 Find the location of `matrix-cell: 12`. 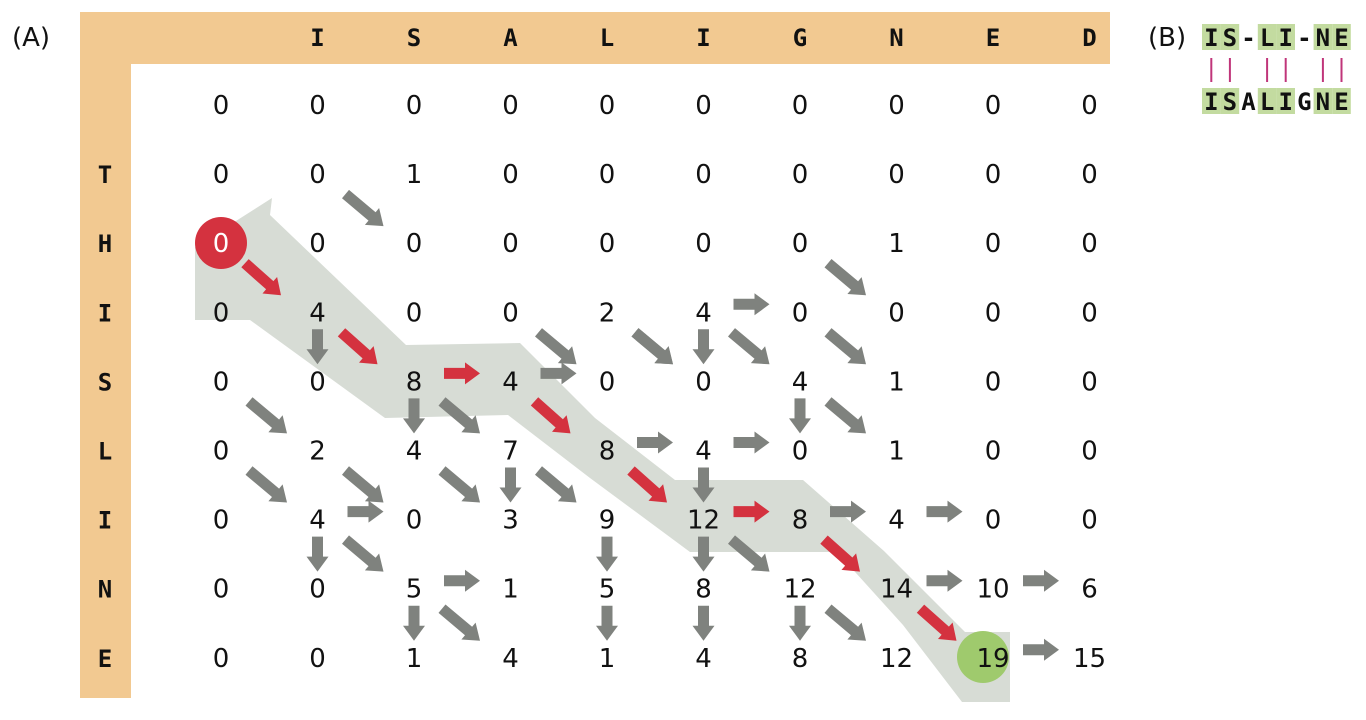

matrix-cell: 12 is located at coordinates (703, 521).